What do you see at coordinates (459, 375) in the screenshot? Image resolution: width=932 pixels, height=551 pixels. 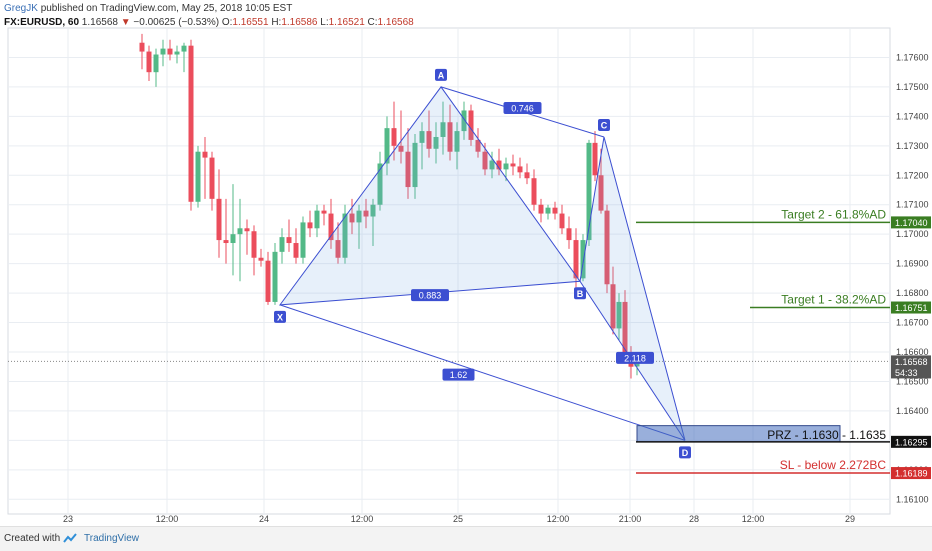 I see `ratio-label: 1.62` at bounding box center [459, 375].